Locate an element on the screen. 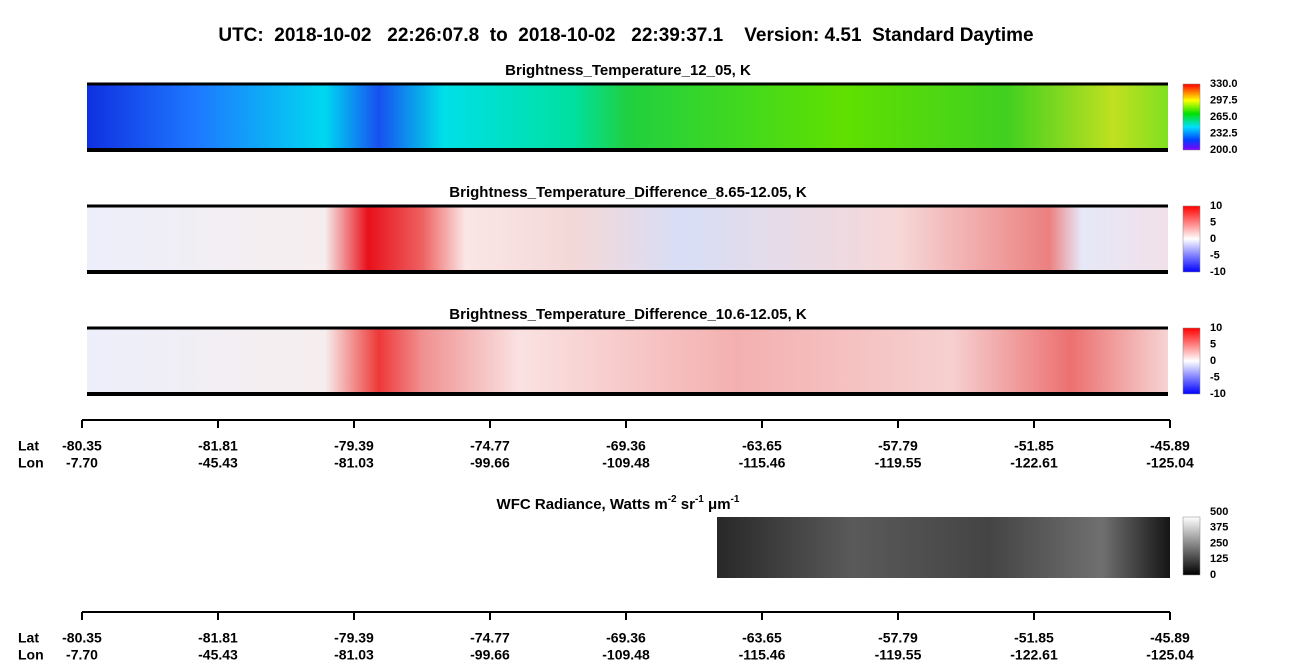  panel-title: WFC Radiance, Watts m-2 sr-1 μm-1 is located at coordinates (618, 503).